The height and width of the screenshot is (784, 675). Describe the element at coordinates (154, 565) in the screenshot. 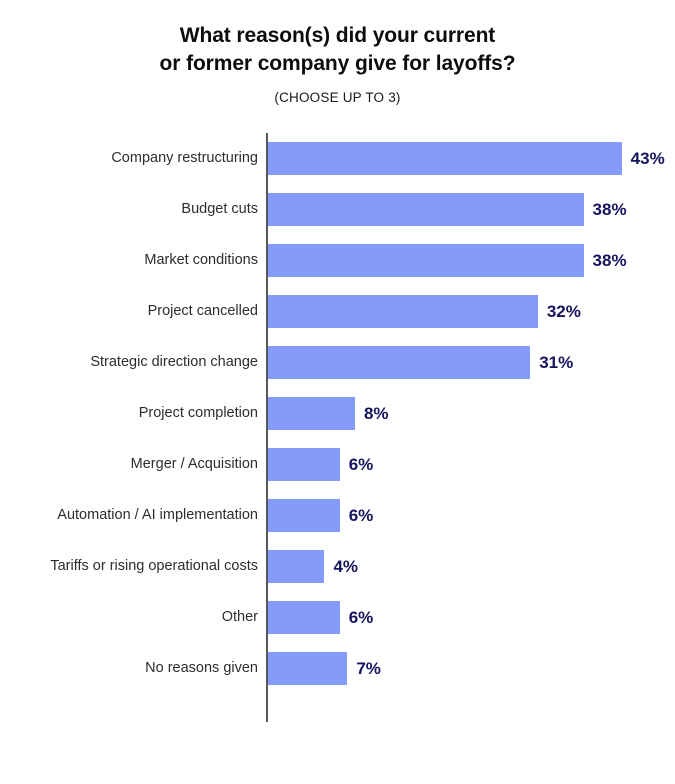

I see `bar-category-label: Tariffs or rising operational costs` at that location.